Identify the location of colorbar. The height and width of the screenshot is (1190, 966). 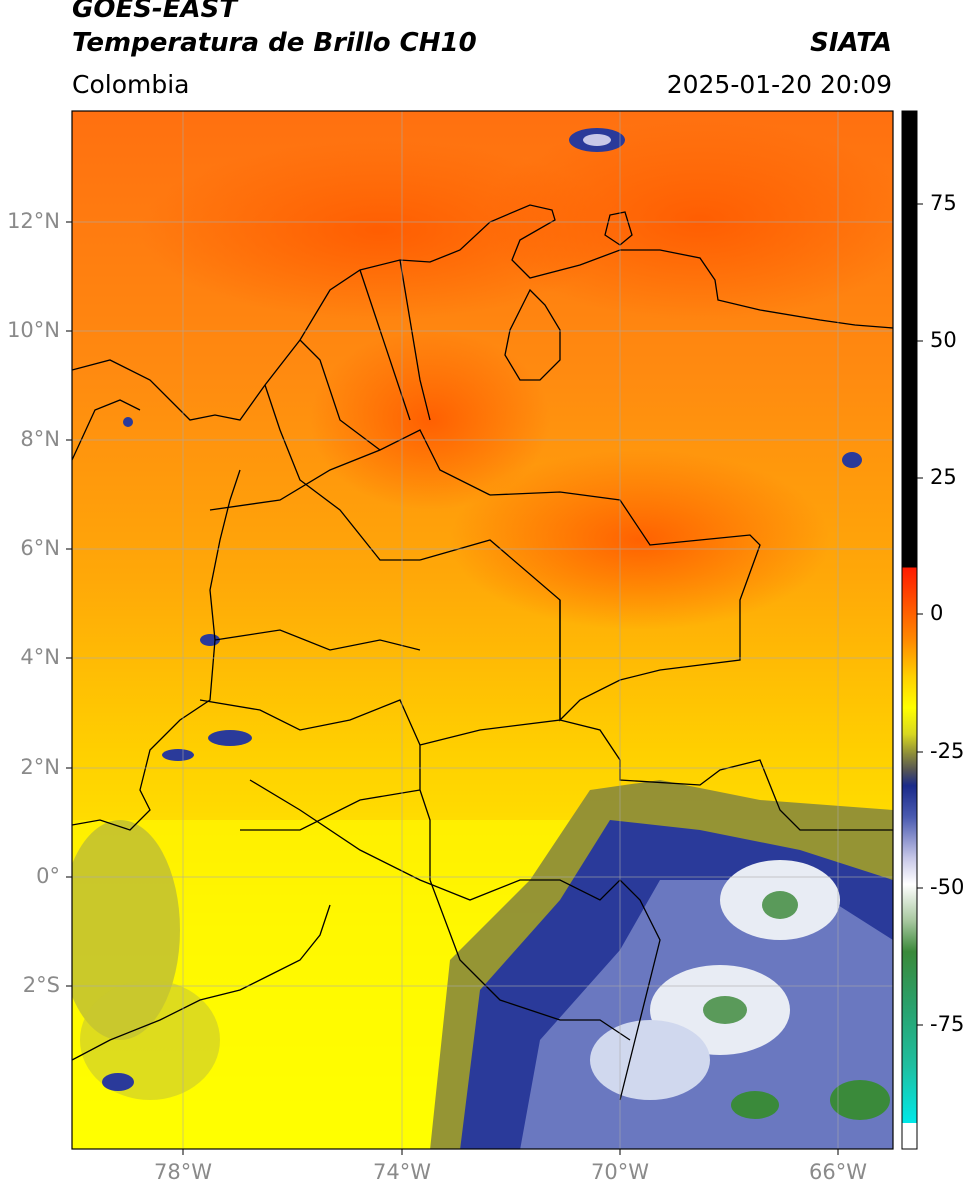
(909, 630).